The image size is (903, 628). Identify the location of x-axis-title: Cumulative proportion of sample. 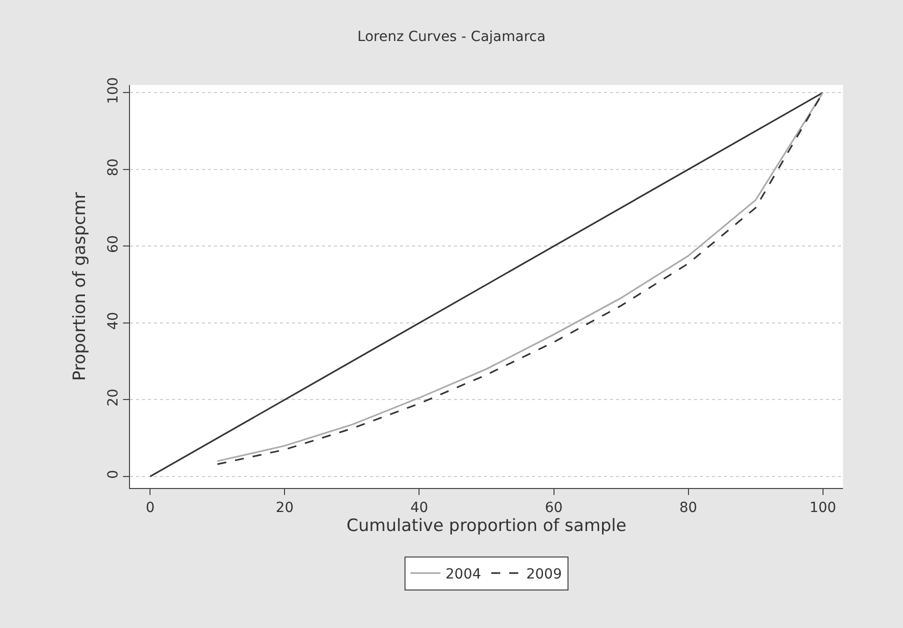
(486, 526).